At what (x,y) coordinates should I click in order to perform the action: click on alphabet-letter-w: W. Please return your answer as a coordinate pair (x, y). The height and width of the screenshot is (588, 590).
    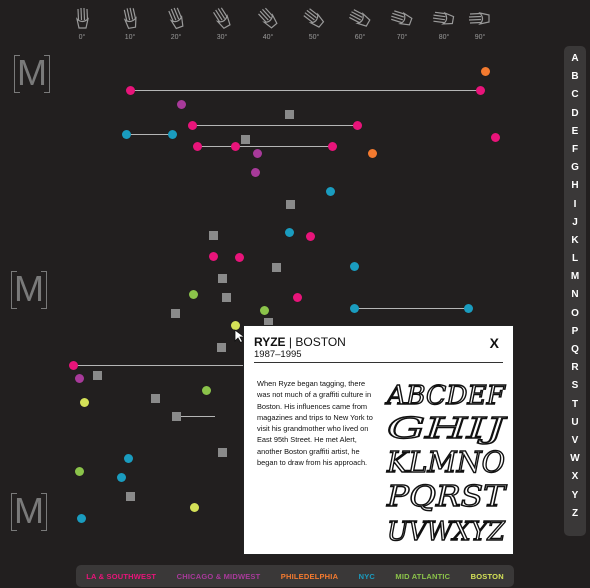
    Looking at the image, I should click on (575, 459).